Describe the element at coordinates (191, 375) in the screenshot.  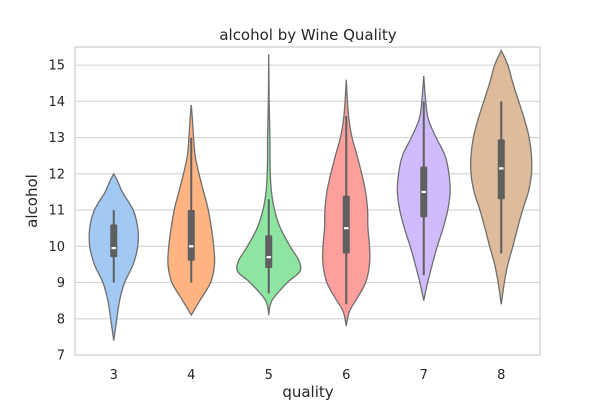
I see `x-tick-label: 4` at that location.